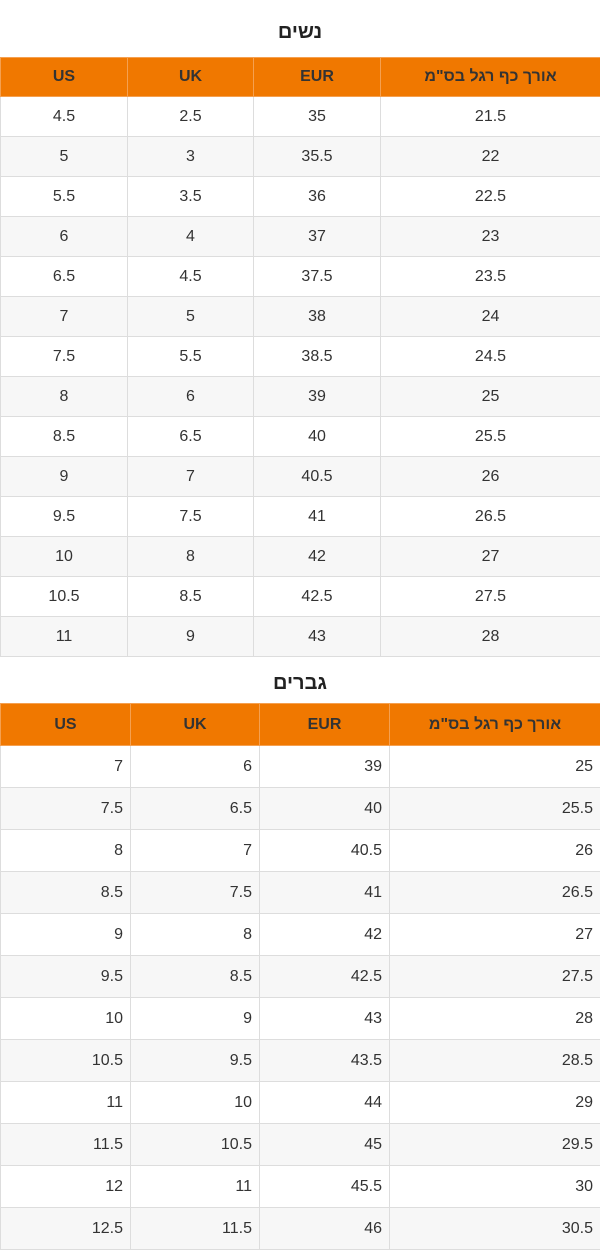 This screenshot has height=1250, width=600. What do you see at coordinates (494, 724) in the screenshot?
I see `column-header: אורך כף רגל בס"מ` at bounding box center [494, 724].